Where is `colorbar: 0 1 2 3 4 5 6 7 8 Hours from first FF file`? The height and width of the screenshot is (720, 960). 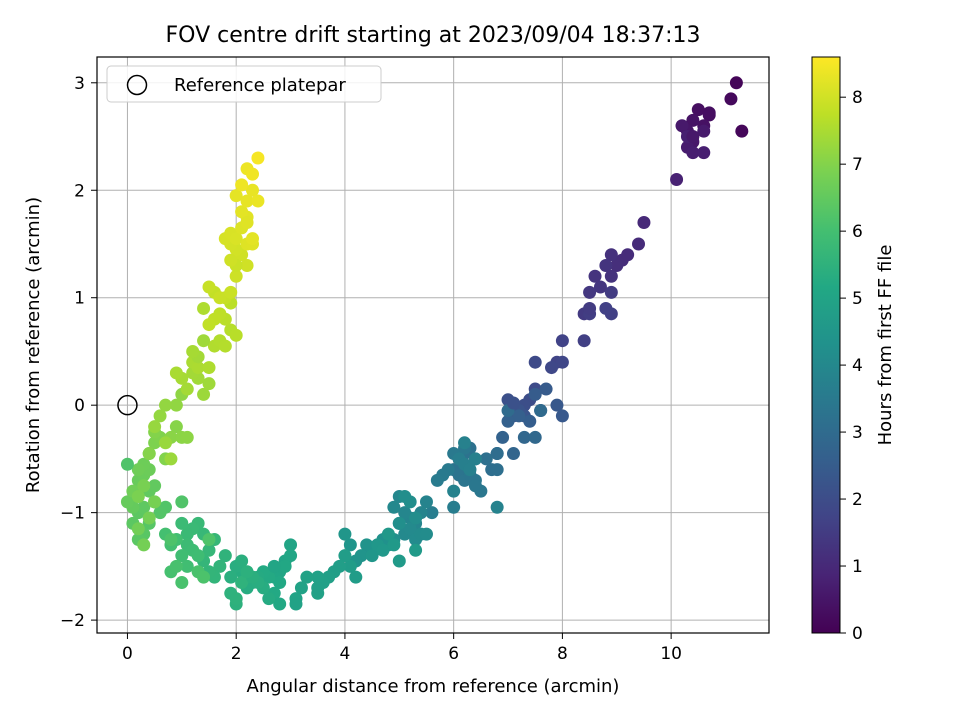
colorbar: 0 1 2 3 4 5 6 7 8 Hours from first FF file is located at coordinates (853, 350).